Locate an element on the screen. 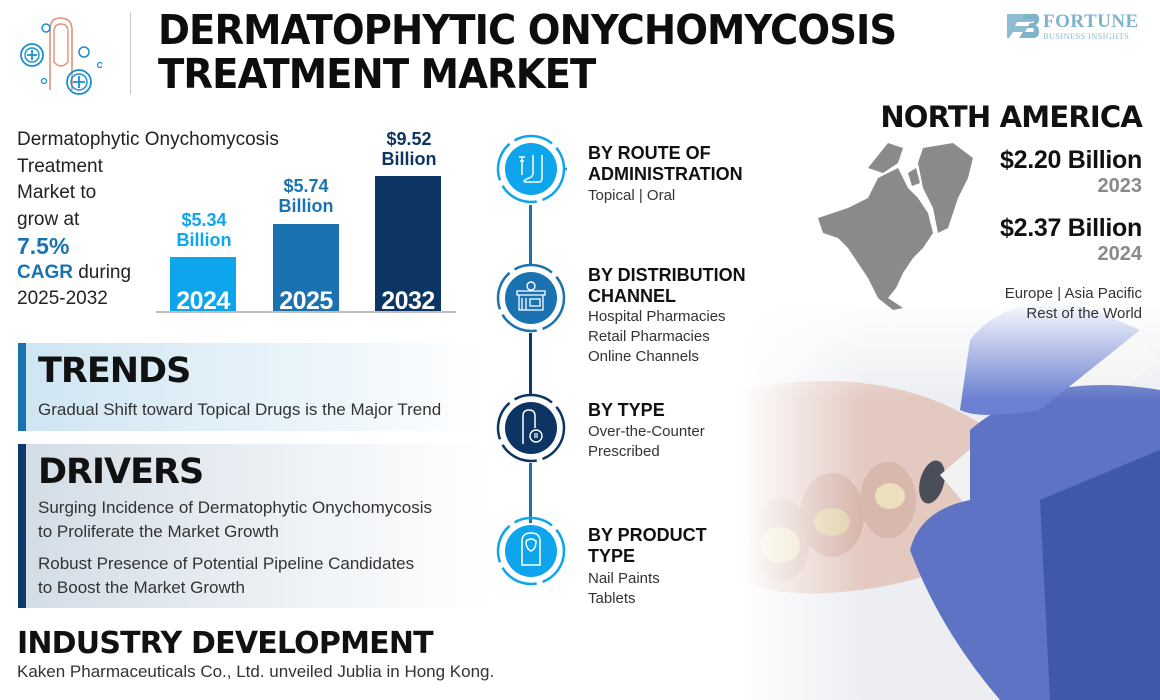  bar-2025: 2025 is located at coordinates (306, 269).